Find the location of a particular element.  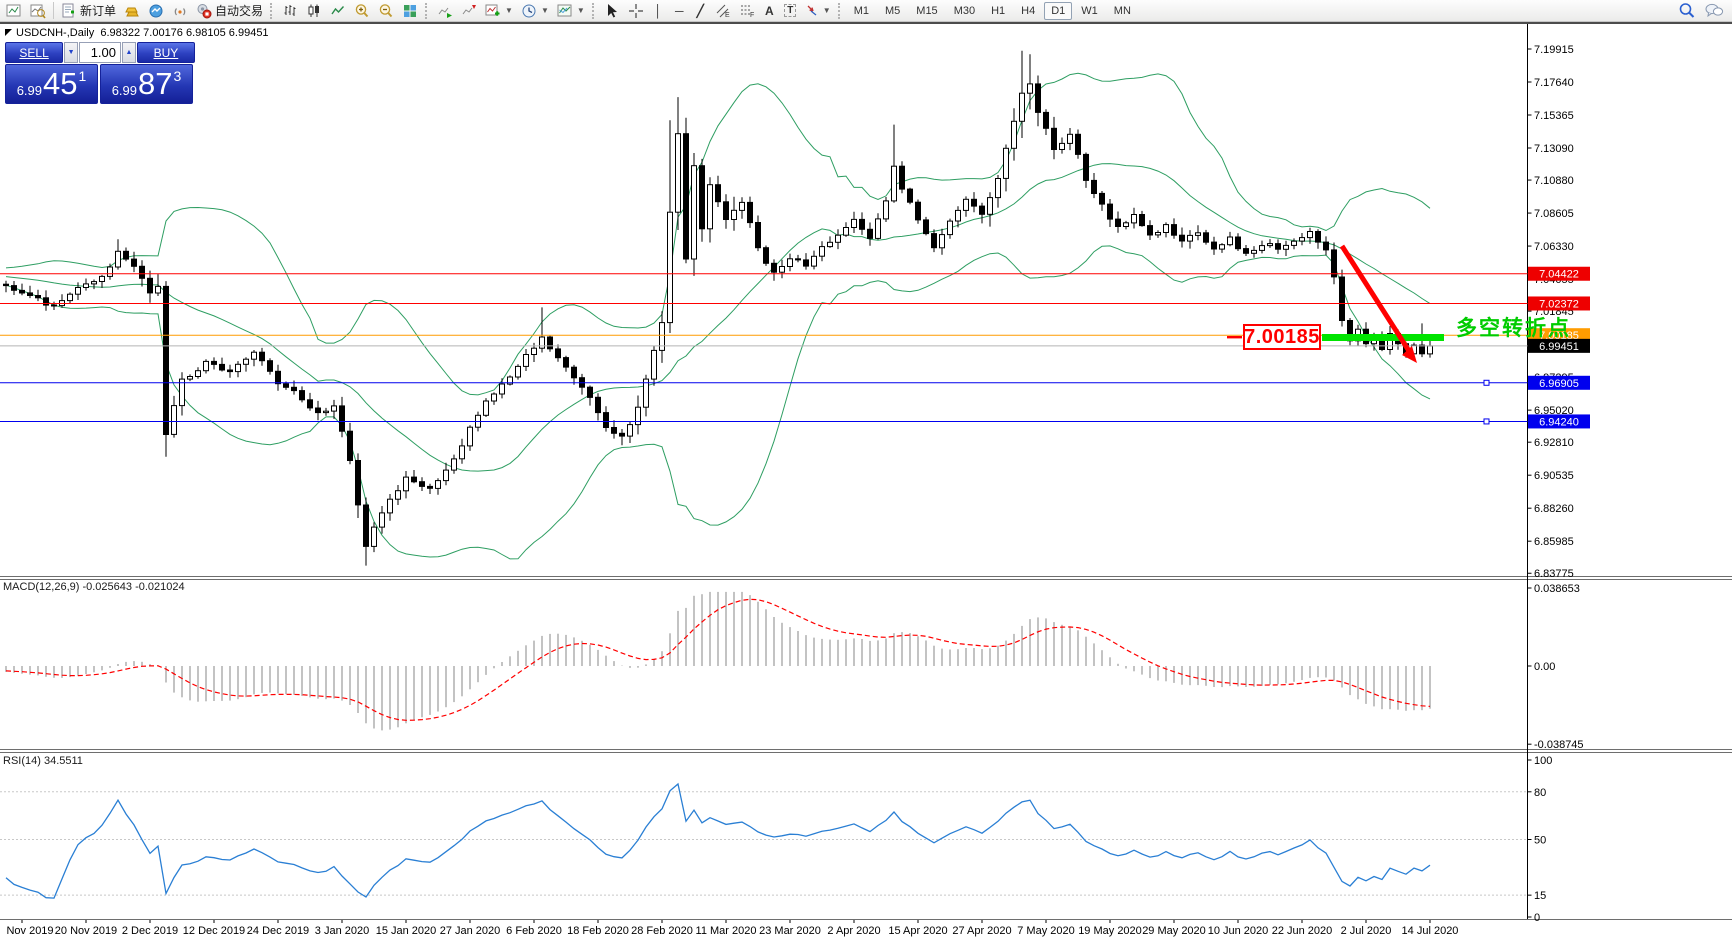

periods-button: ▼ is located at coordinates (535, 11).